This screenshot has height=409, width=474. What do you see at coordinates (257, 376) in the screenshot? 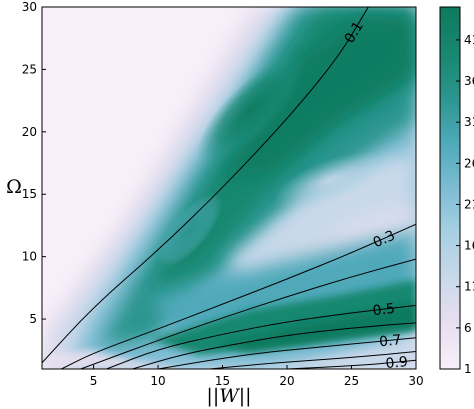
I see `x-axis-ticks: 5 10 15 20 25 30` at bounding box center [257, 376].